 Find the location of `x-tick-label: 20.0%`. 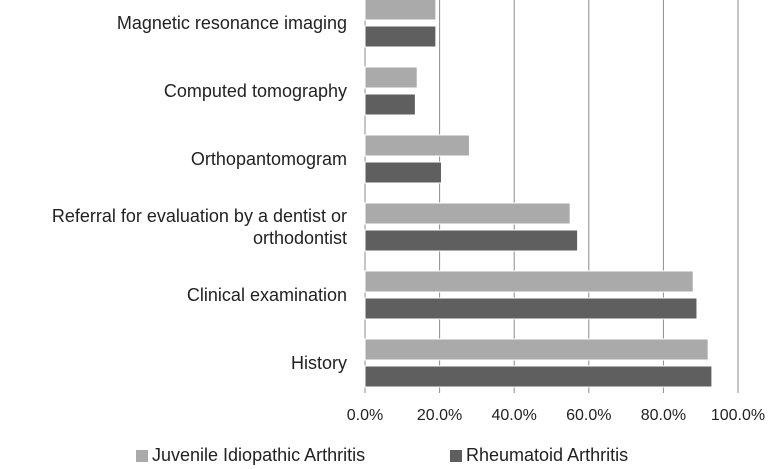

x-tick-label: 20.0% is located at coordinates (439, 415).